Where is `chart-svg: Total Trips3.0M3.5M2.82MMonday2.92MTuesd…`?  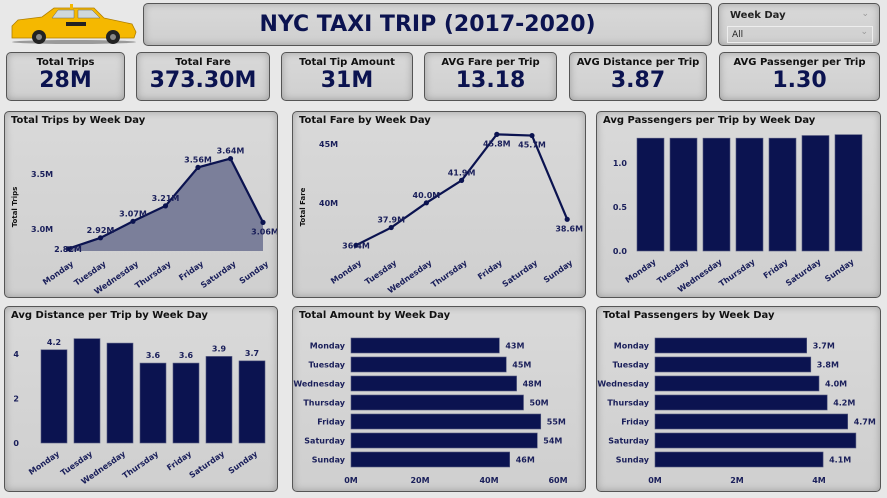
chart-svg: Total Trips3.0M3.5M2.82MMonday2.92MTuesd… is located at coordinates (144, 222).